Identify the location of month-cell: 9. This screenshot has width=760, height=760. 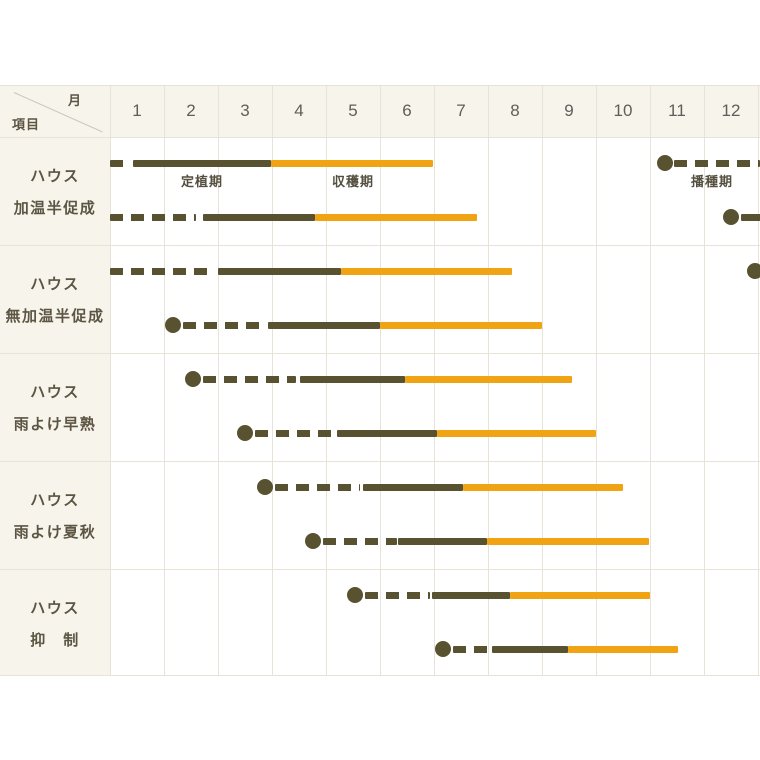
(569, 110).